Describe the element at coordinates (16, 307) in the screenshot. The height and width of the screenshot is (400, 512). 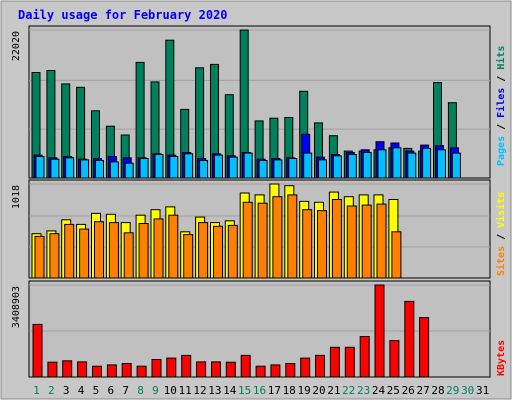
I see `y-max-label: 3408903` at that location.